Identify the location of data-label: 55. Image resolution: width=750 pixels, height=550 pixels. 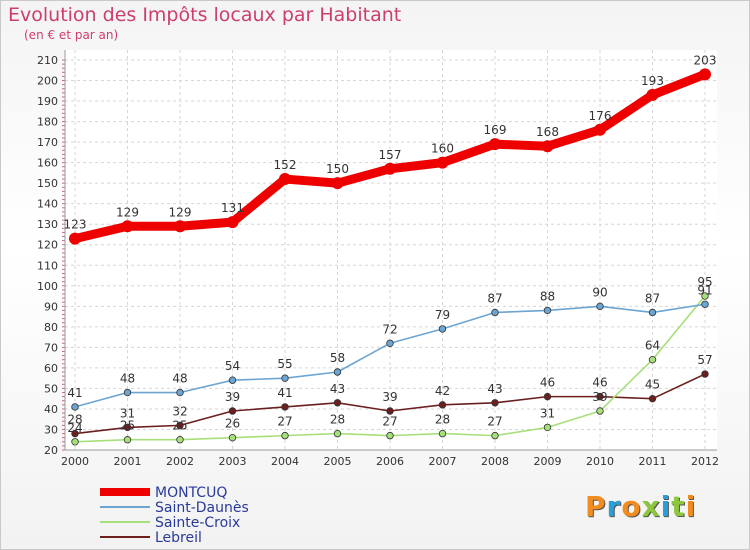
(284, 364).